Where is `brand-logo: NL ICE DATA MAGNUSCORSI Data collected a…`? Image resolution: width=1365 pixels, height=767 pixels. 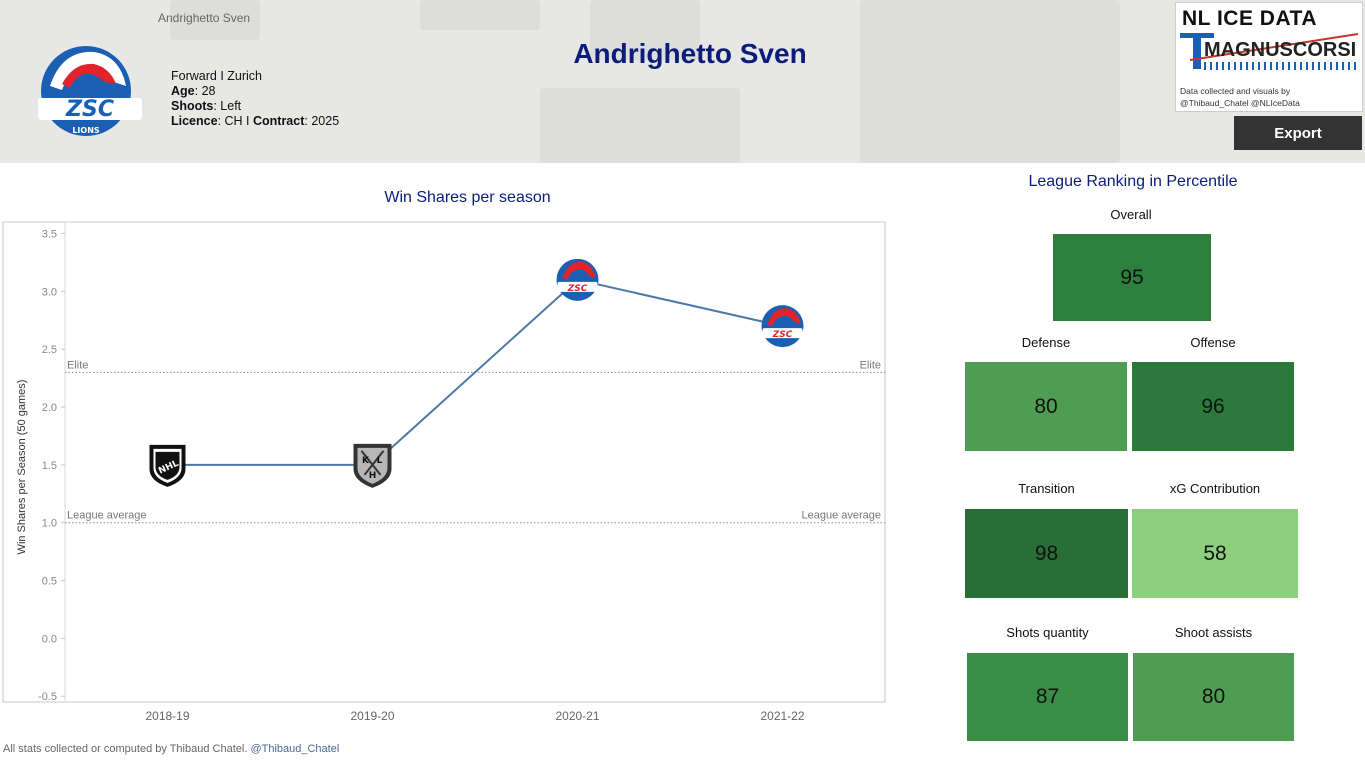 brand-logo: NL ICE DATA MAGNUSCORSI Data collected a… is located at coordinates (1269, 57).